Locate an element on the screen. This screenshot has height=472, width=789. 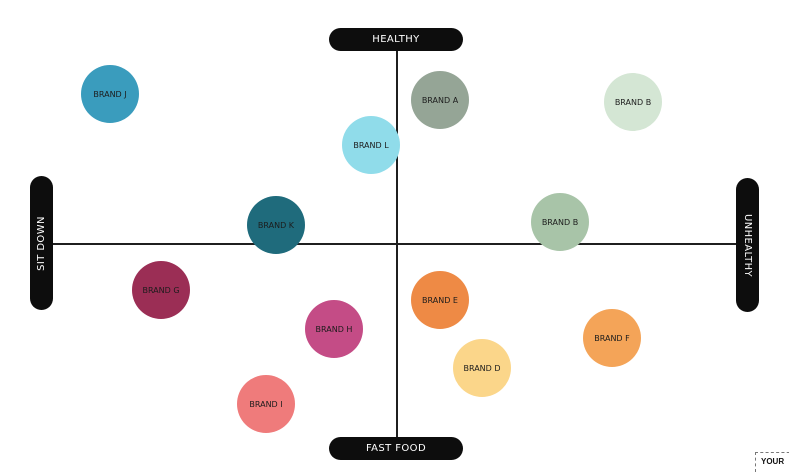
brand-e-circle: BRAND E is located at coordinates (440, 300).